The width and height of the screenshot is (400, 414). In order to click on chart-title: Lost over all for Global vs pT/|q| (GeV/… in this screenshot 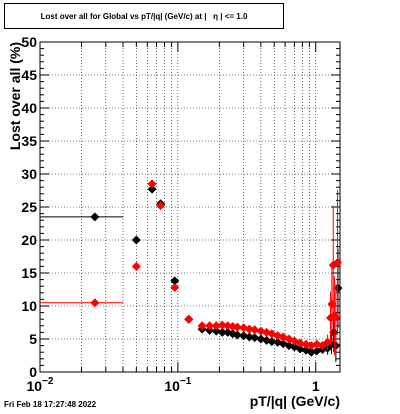, I will do `click(144, 16)`.